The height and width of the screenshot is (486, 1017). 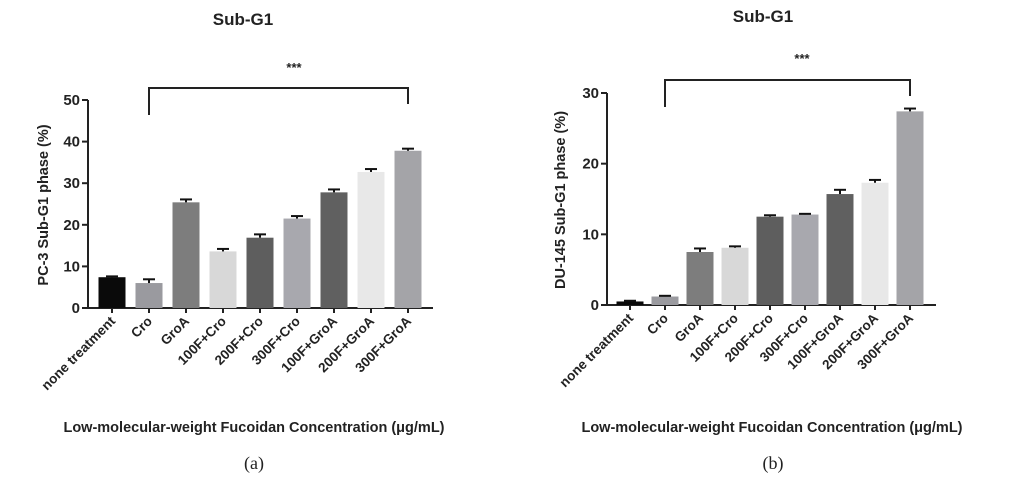 I want to click on y-tick-label: 40, so click(x=71, y=142).